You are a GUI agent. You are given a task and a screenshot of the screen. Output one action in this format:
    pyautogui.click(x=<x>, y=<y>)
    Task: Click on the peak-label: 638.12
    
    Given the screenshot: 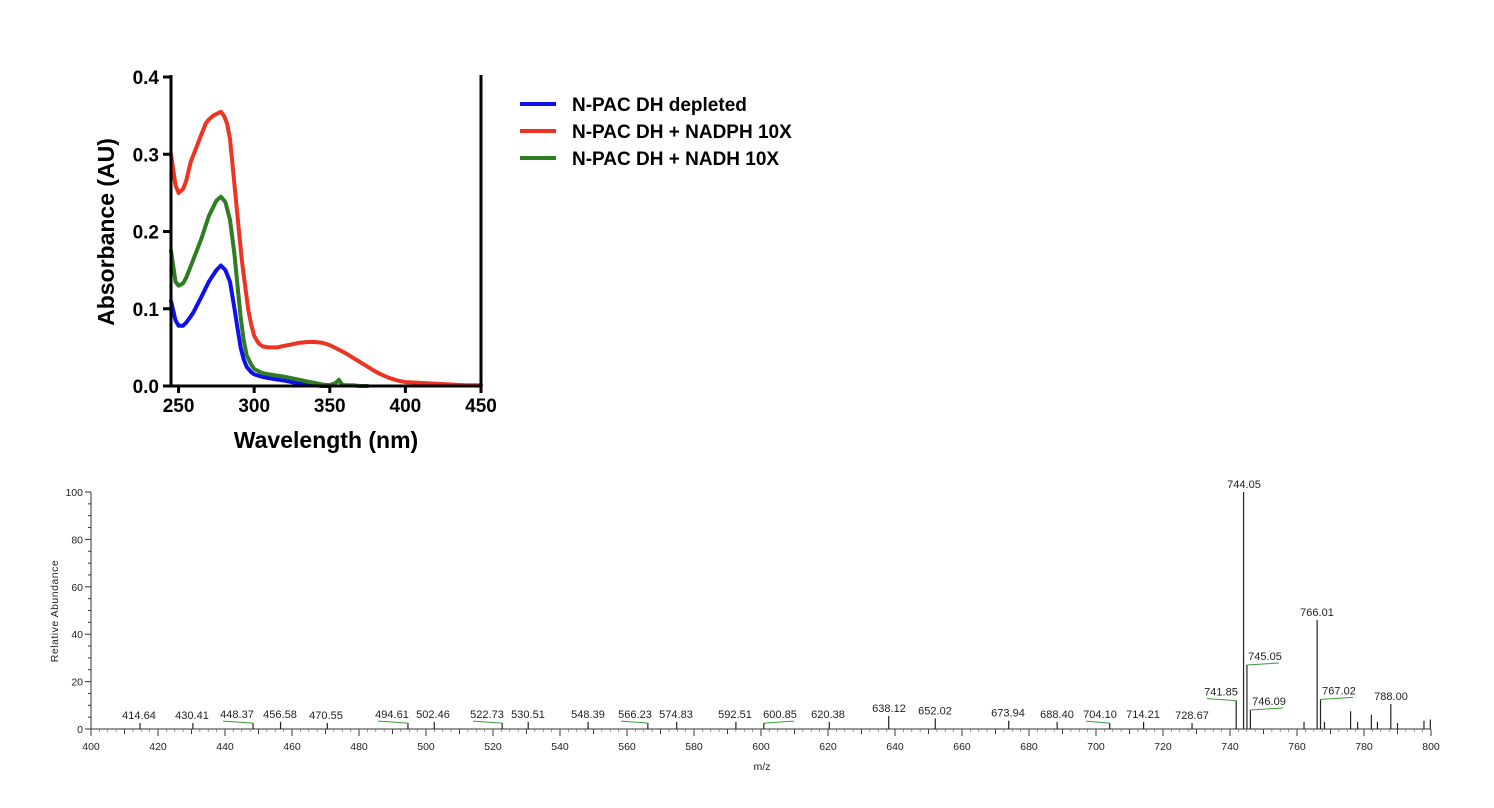 What is the action you would take?
    pyautogui.click(x=889, y=709)
    